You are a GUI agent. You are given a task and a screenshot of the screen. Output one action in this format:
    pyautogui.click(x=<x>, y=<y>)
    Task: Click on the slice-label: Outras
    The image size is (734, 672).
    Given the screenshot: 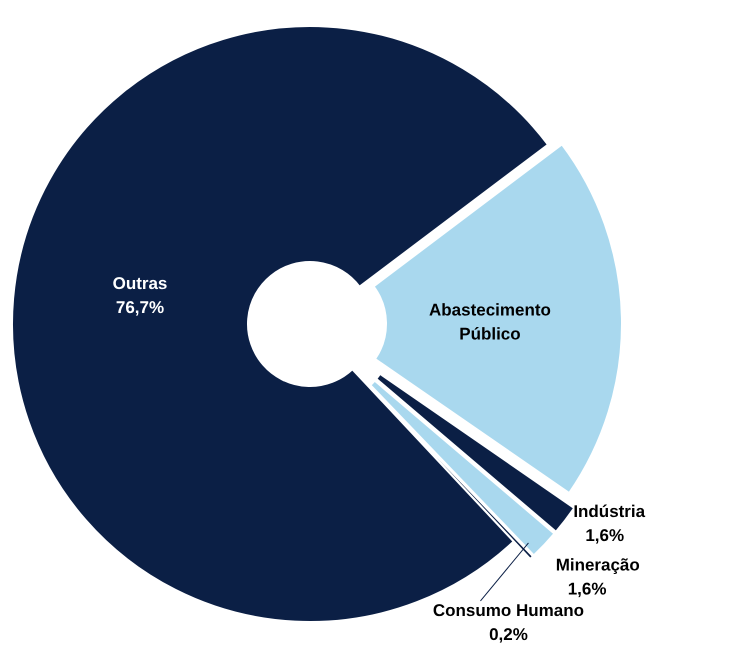 What is the action you would take?
    pyautogui.click(x=140, y=283)
    